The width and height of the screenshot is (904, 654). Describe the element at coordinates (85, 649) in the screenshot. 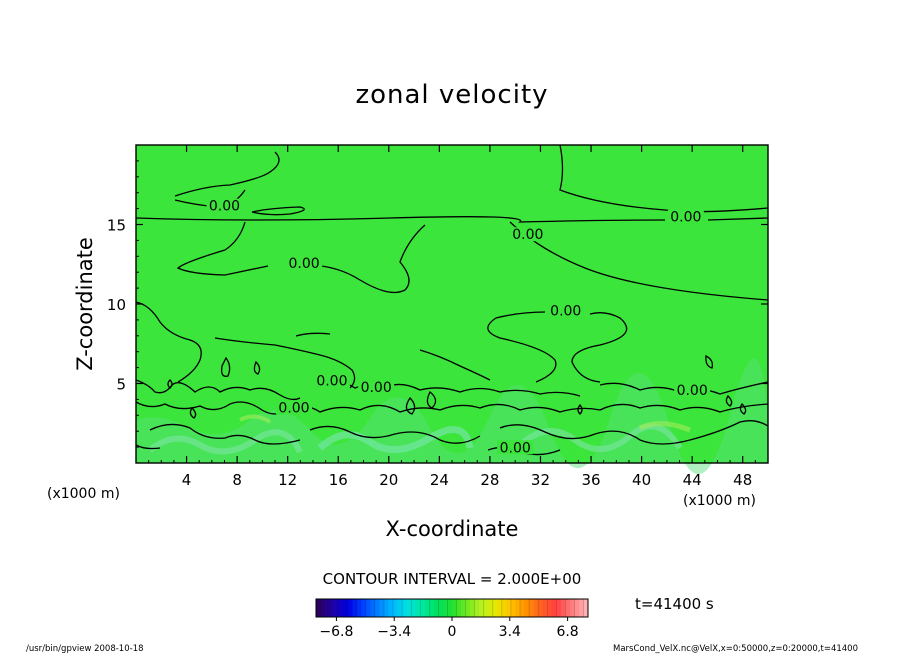

I see `footer-left: /usr/bin/gpview 2008-10-18` at that location.